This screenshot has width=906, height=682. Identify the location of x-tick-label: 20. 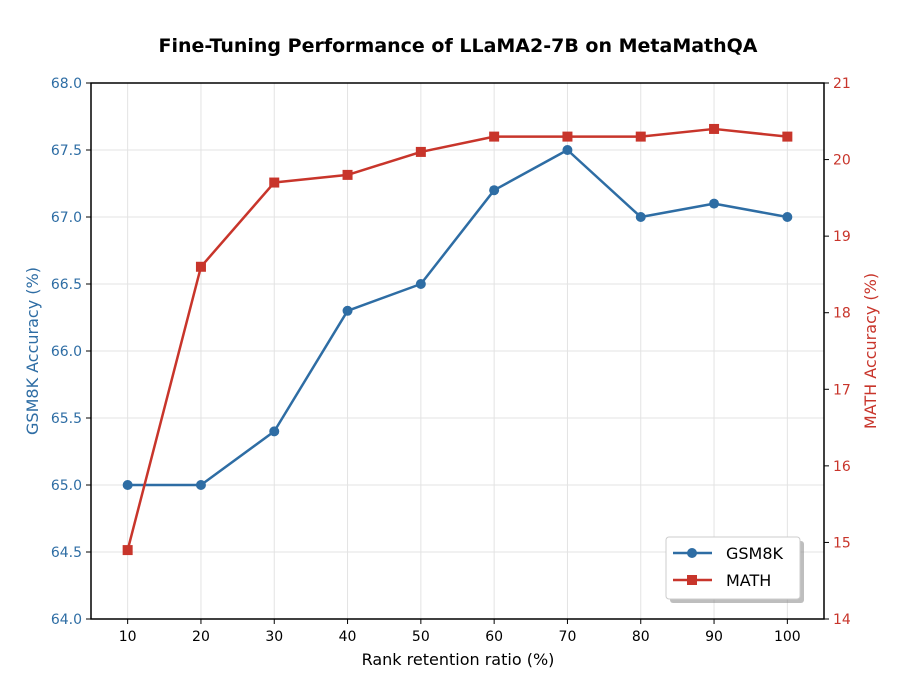
(201, 637).